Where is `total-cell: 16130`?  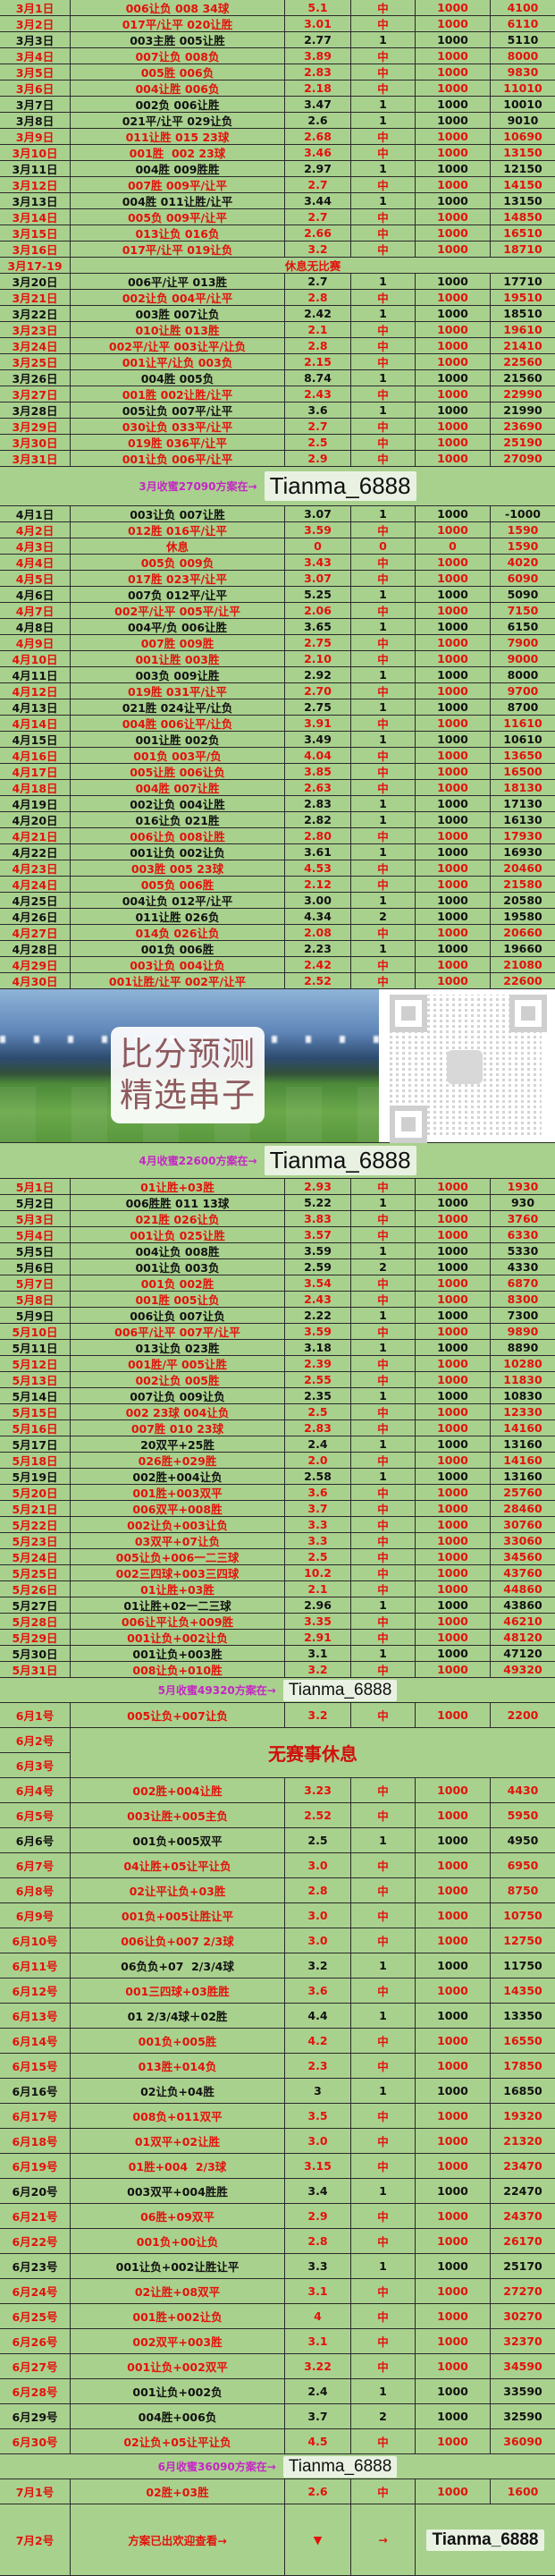
total-cell: 16130 is located at coordinates (522, 819).